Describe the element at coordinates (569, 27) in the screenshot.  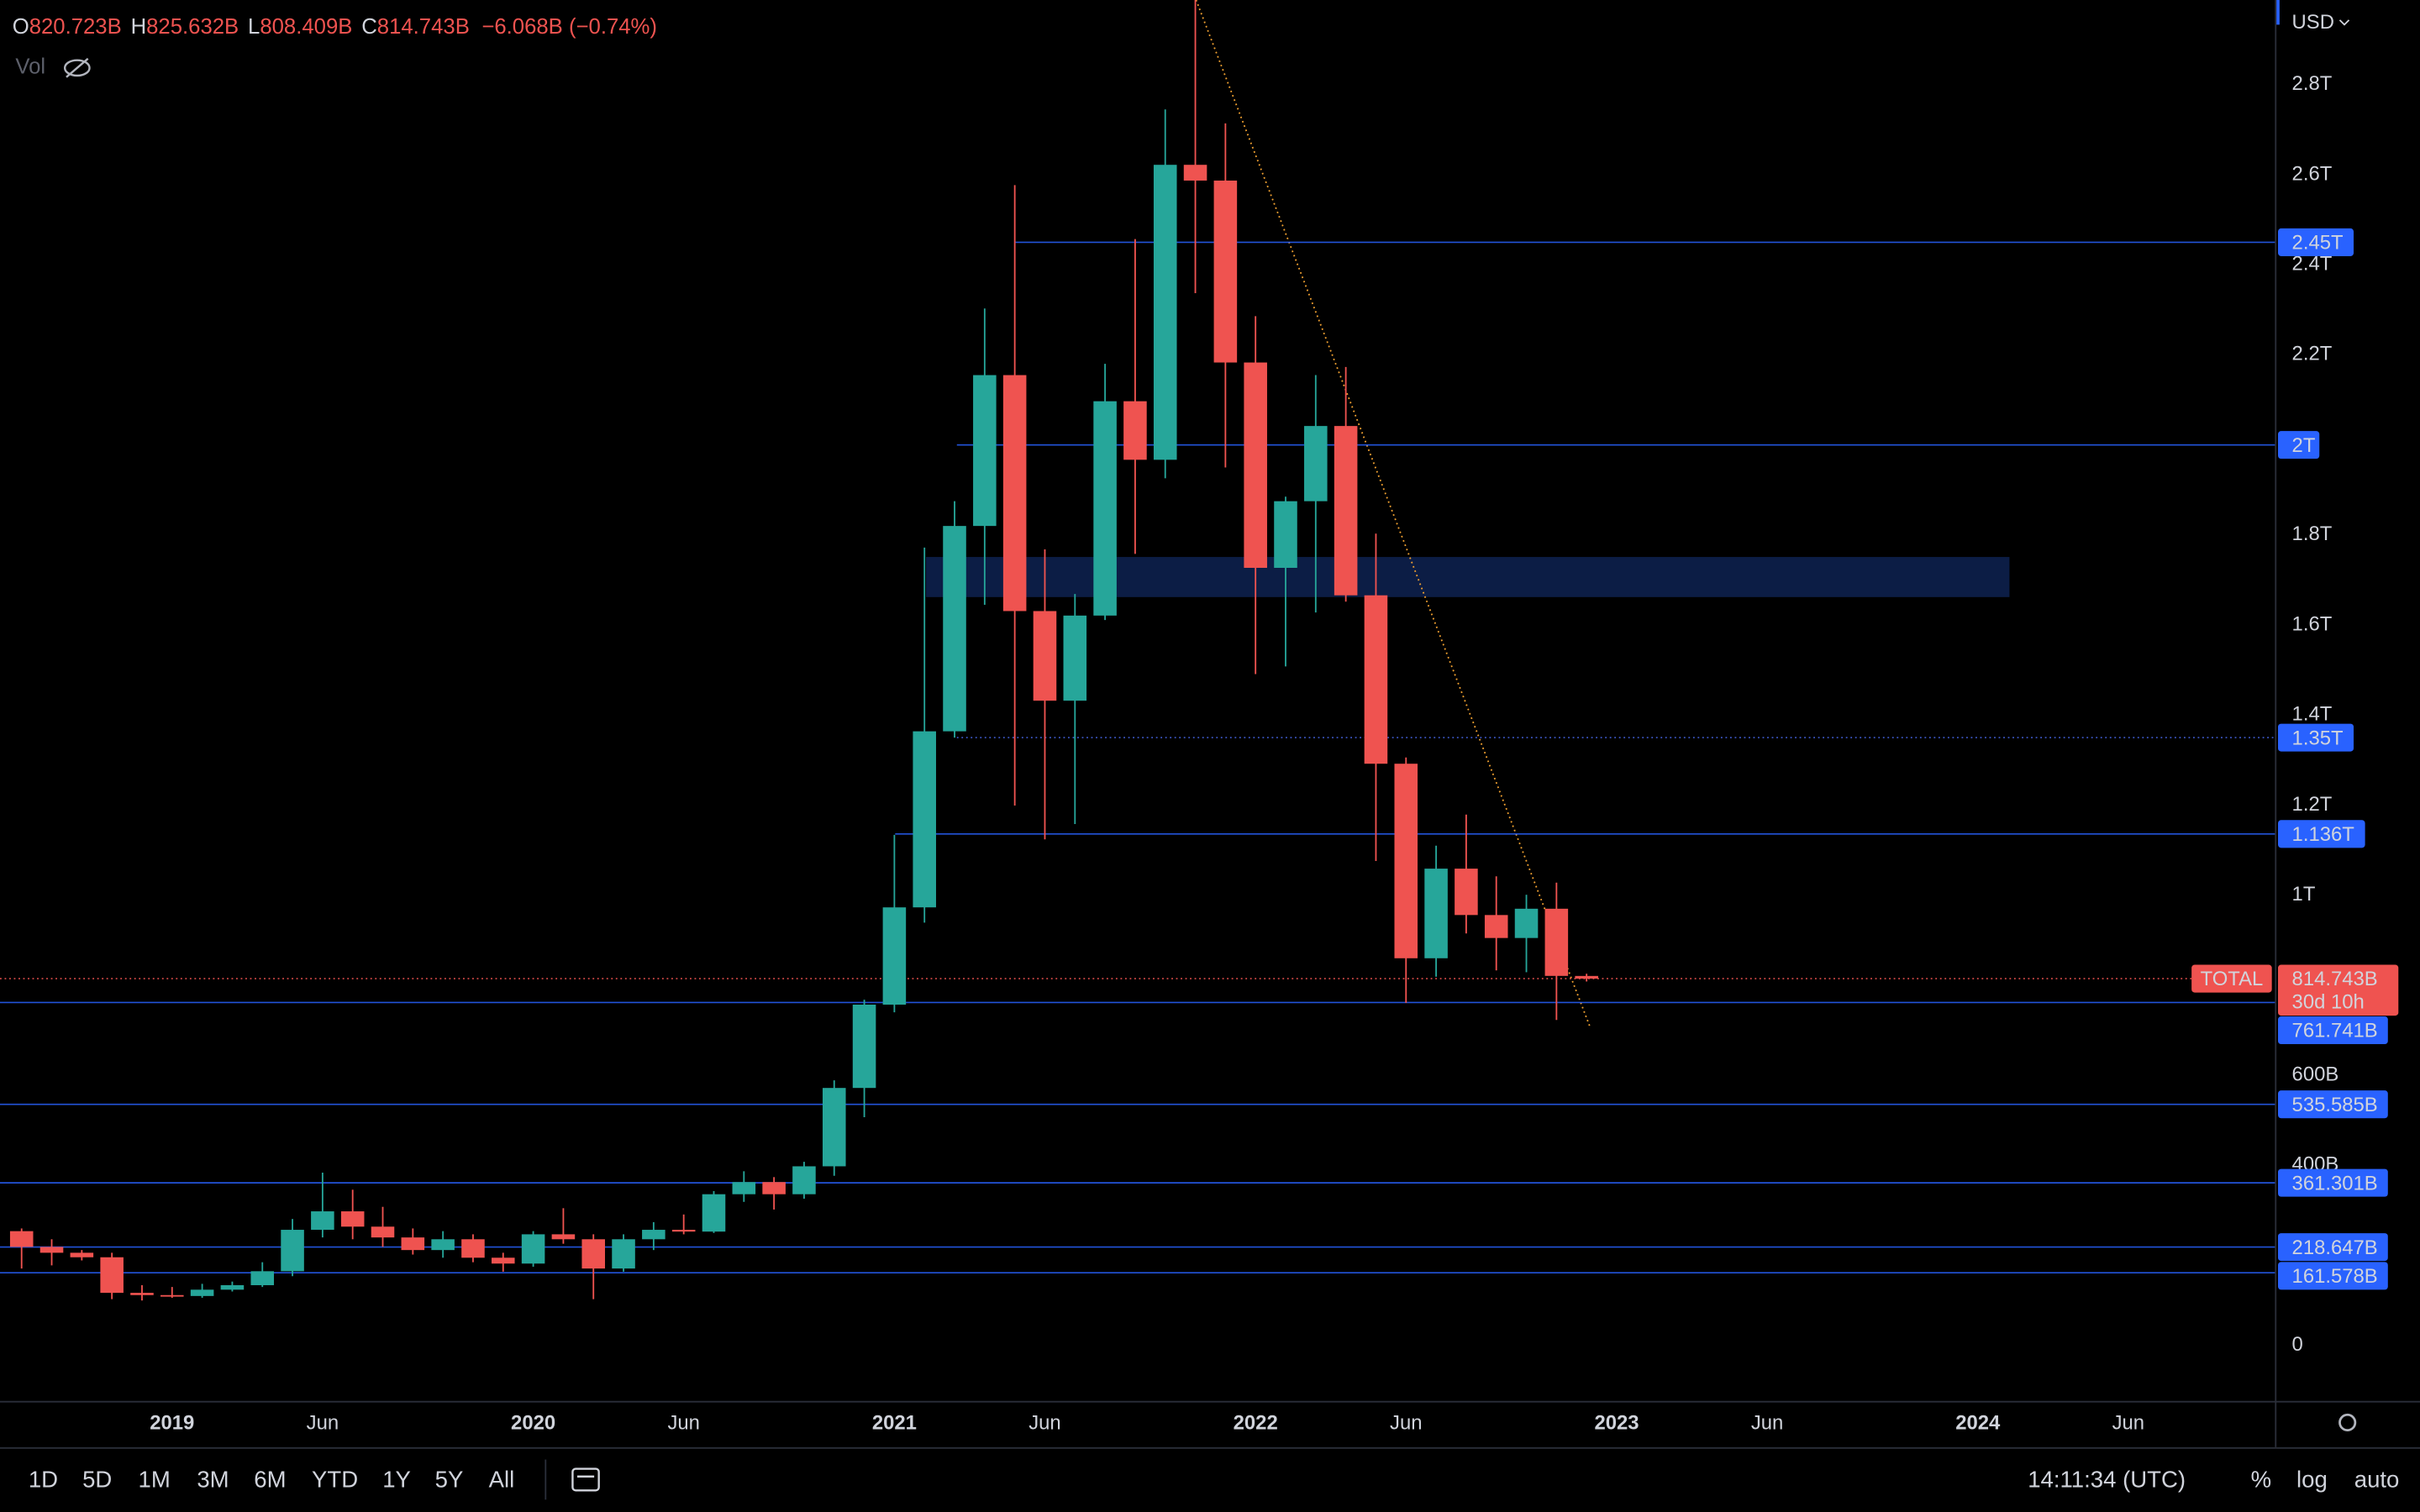
I see `legend-change: −6.068B (−0.74%)` at that location.